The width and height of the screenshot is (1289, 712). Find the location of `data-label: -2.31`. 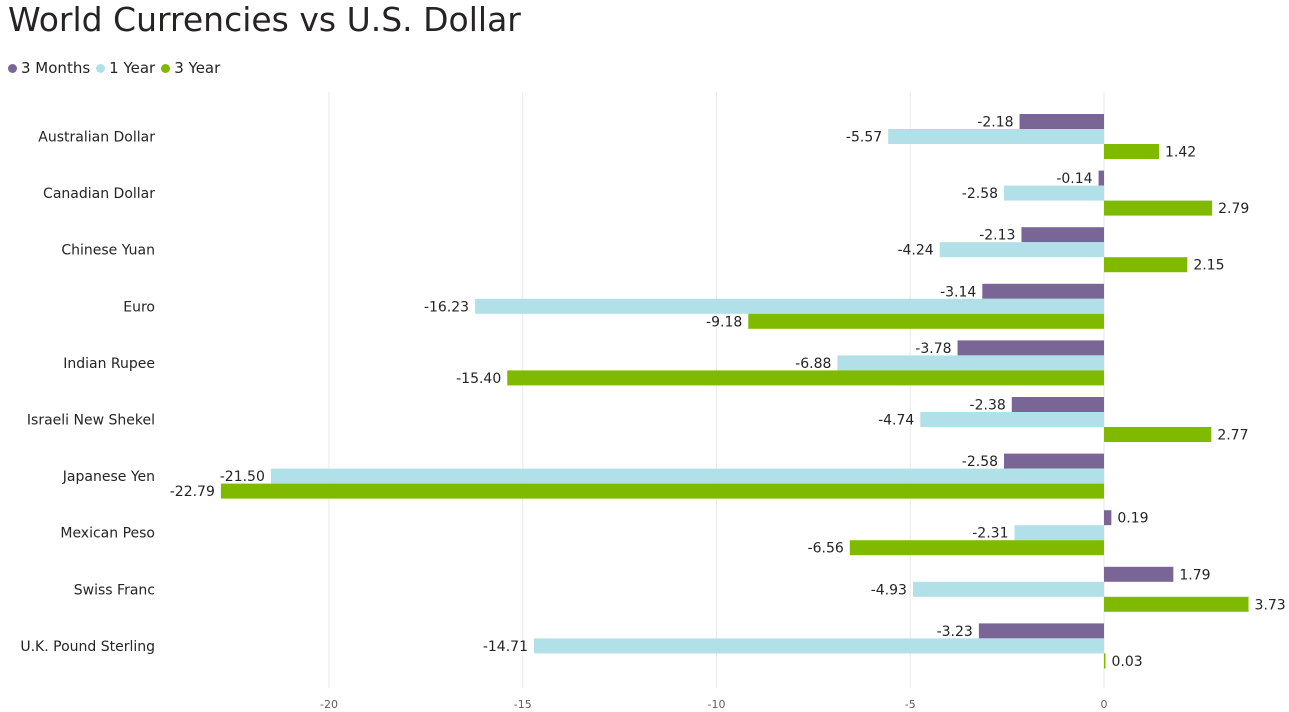

data-label: -2.31 is located at coordinates (990, 534).